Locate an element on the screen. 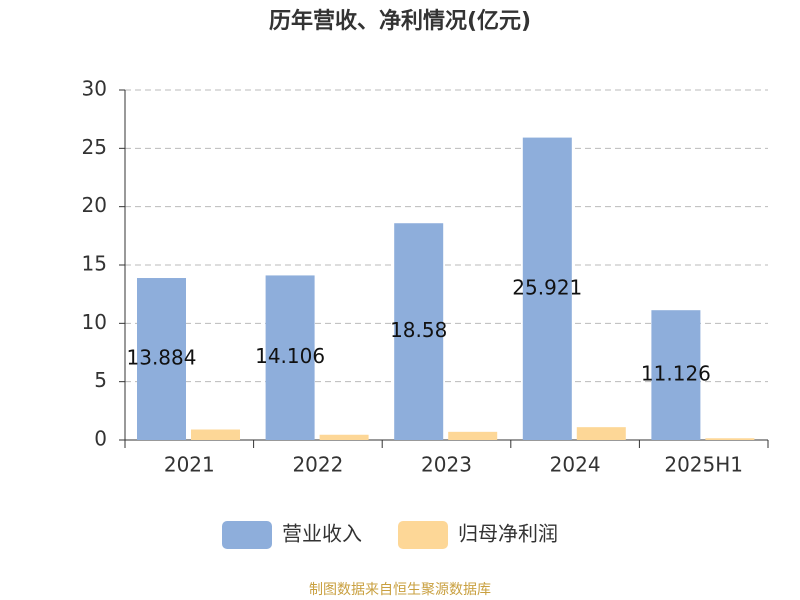  x-tick-label: 2025H1 is located at coordinates (703, 465).